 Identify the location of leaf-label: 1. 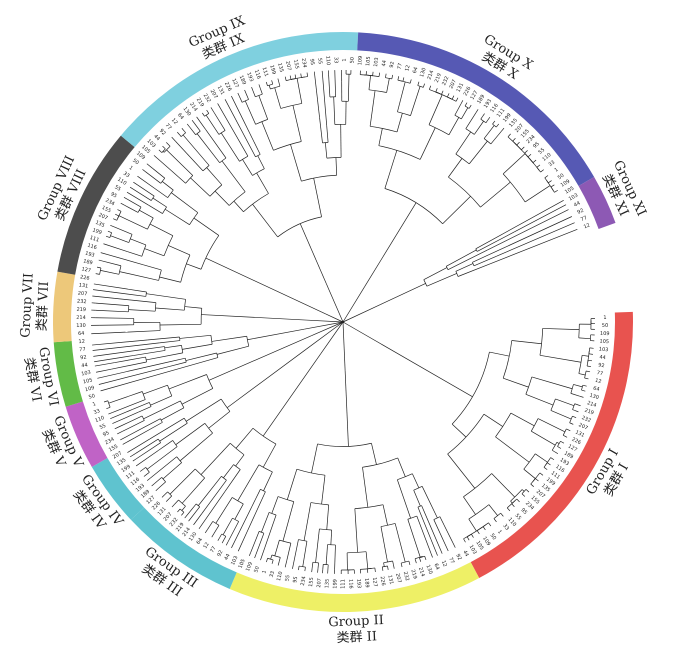
(499, 532).